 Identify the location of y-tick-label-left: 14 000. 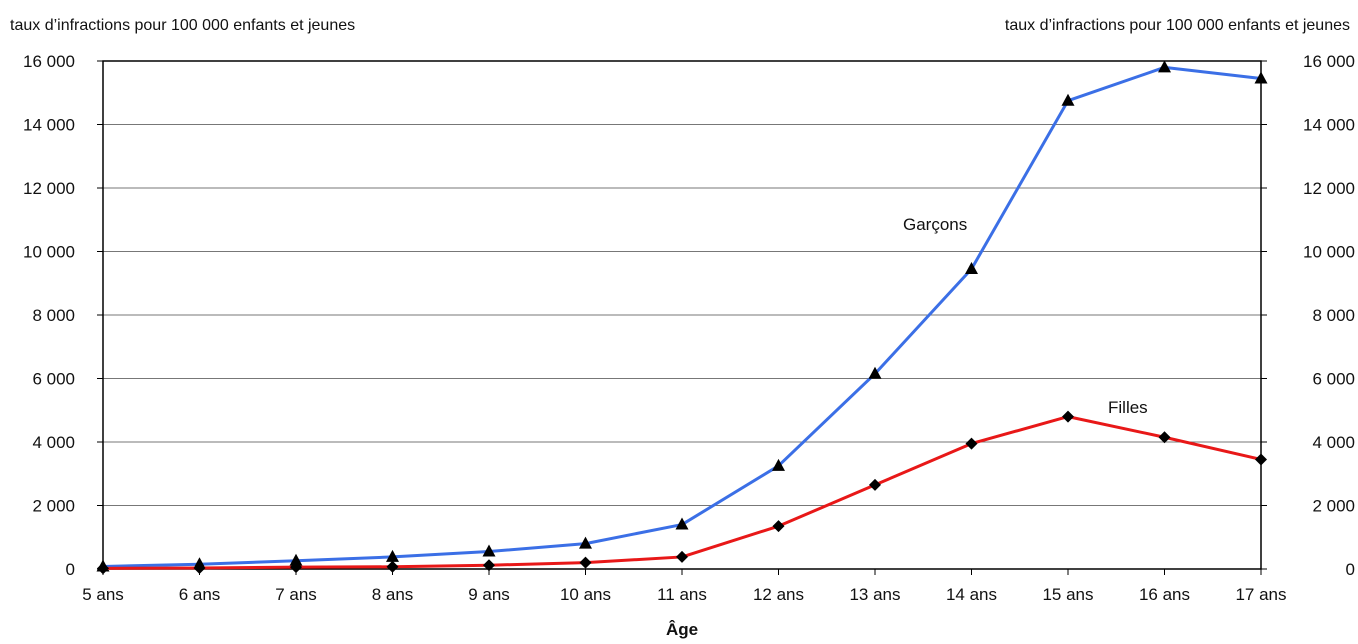
(49, 125).